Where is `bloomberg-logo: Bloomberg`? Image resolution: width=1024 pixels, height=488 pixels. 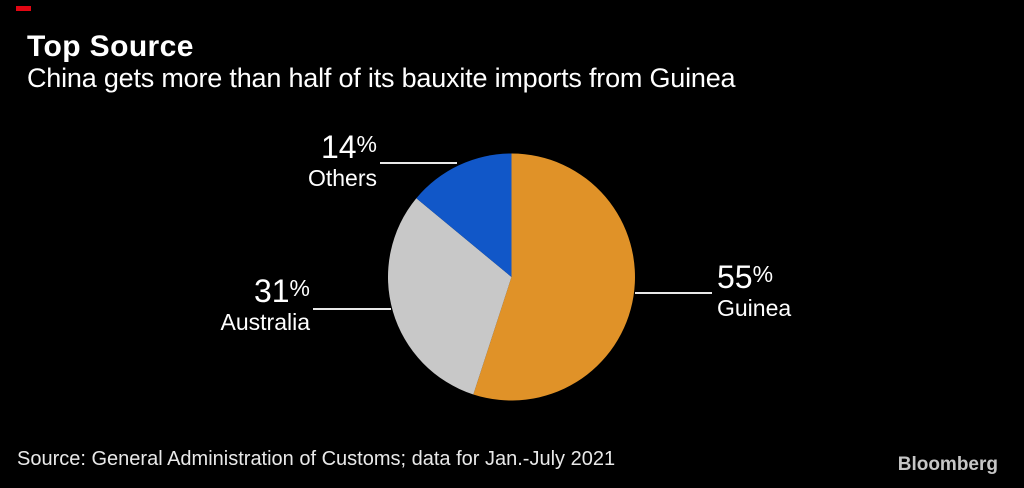 bloomberg-logo: Bloomberg is located at coordinates (947, 464).